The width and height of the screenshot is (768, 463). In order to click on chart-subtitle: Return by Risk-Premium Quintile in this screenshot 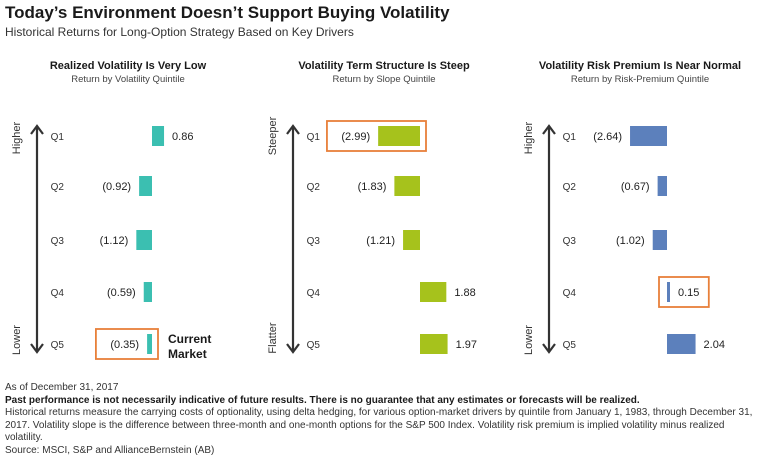, I will do `click(640, 79)`.